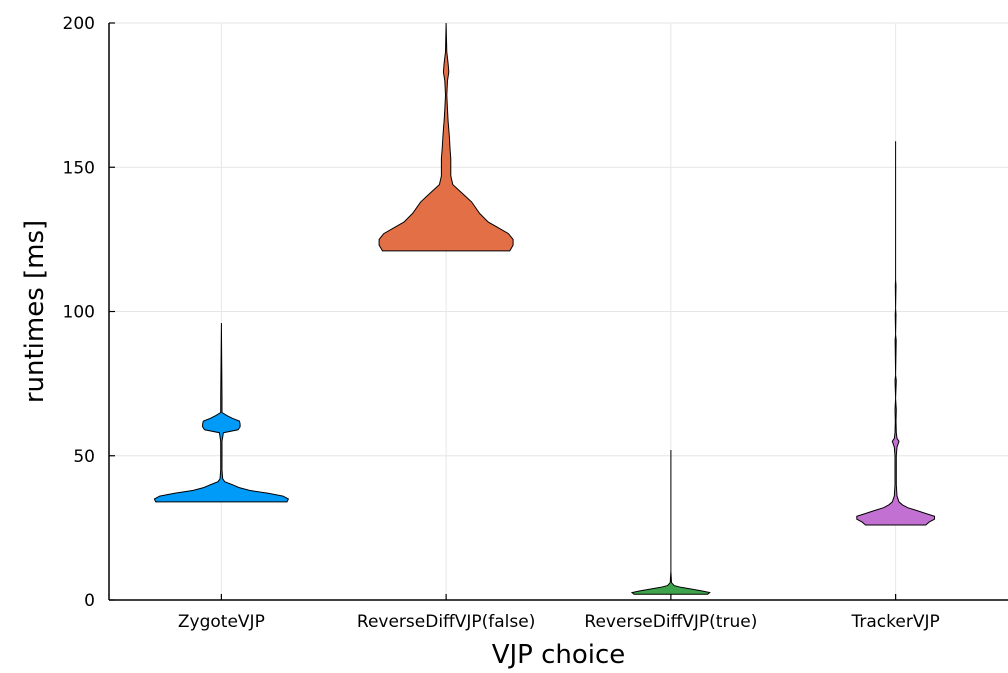 This screenshot has width=1008, height=673. Describe the element at coordinates (79, 313) in the screenshot. I see `y-tick-label: 100` at that location.